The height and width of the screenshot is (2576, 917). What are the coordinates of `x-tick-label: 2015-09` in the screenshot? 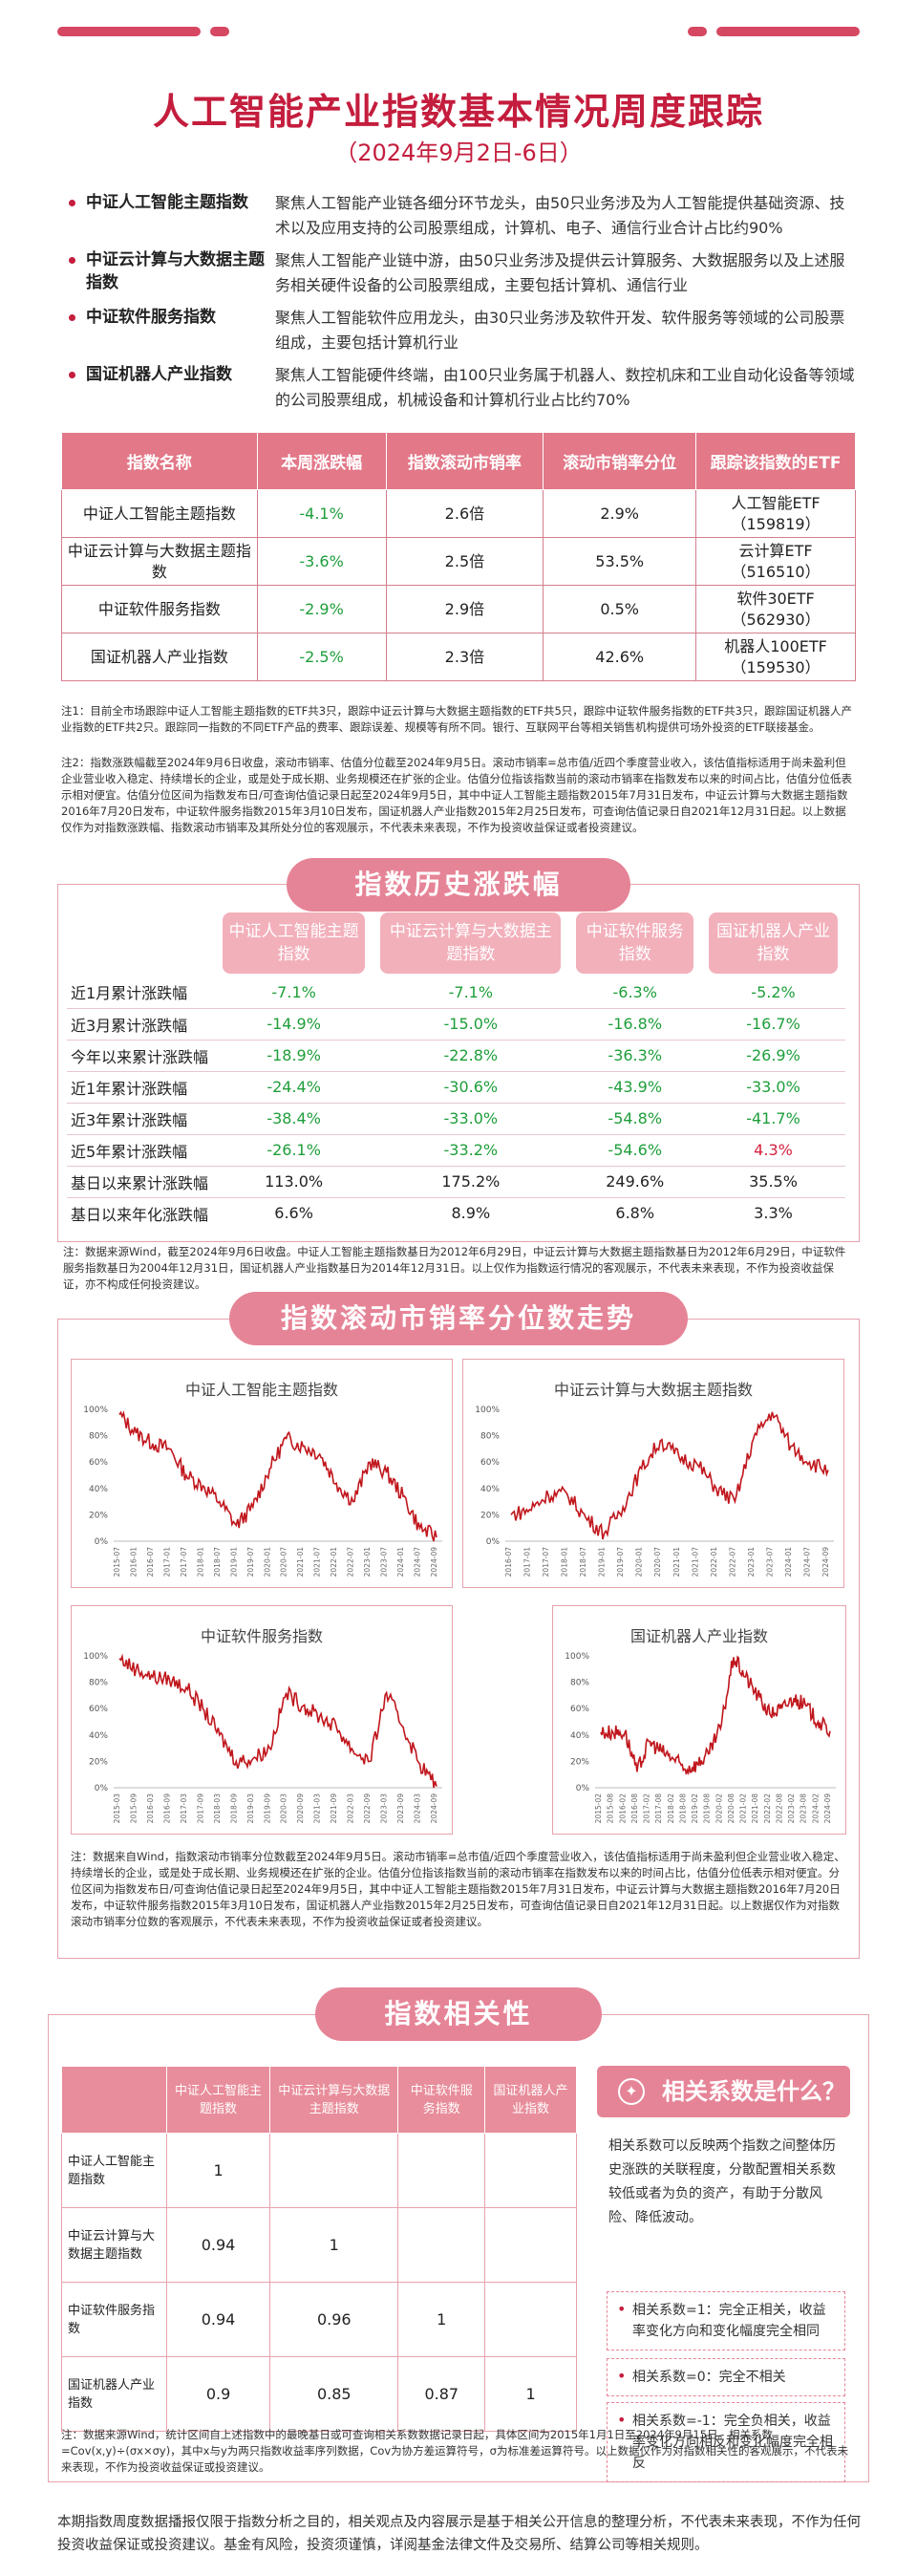 It's located at (133, 1808).